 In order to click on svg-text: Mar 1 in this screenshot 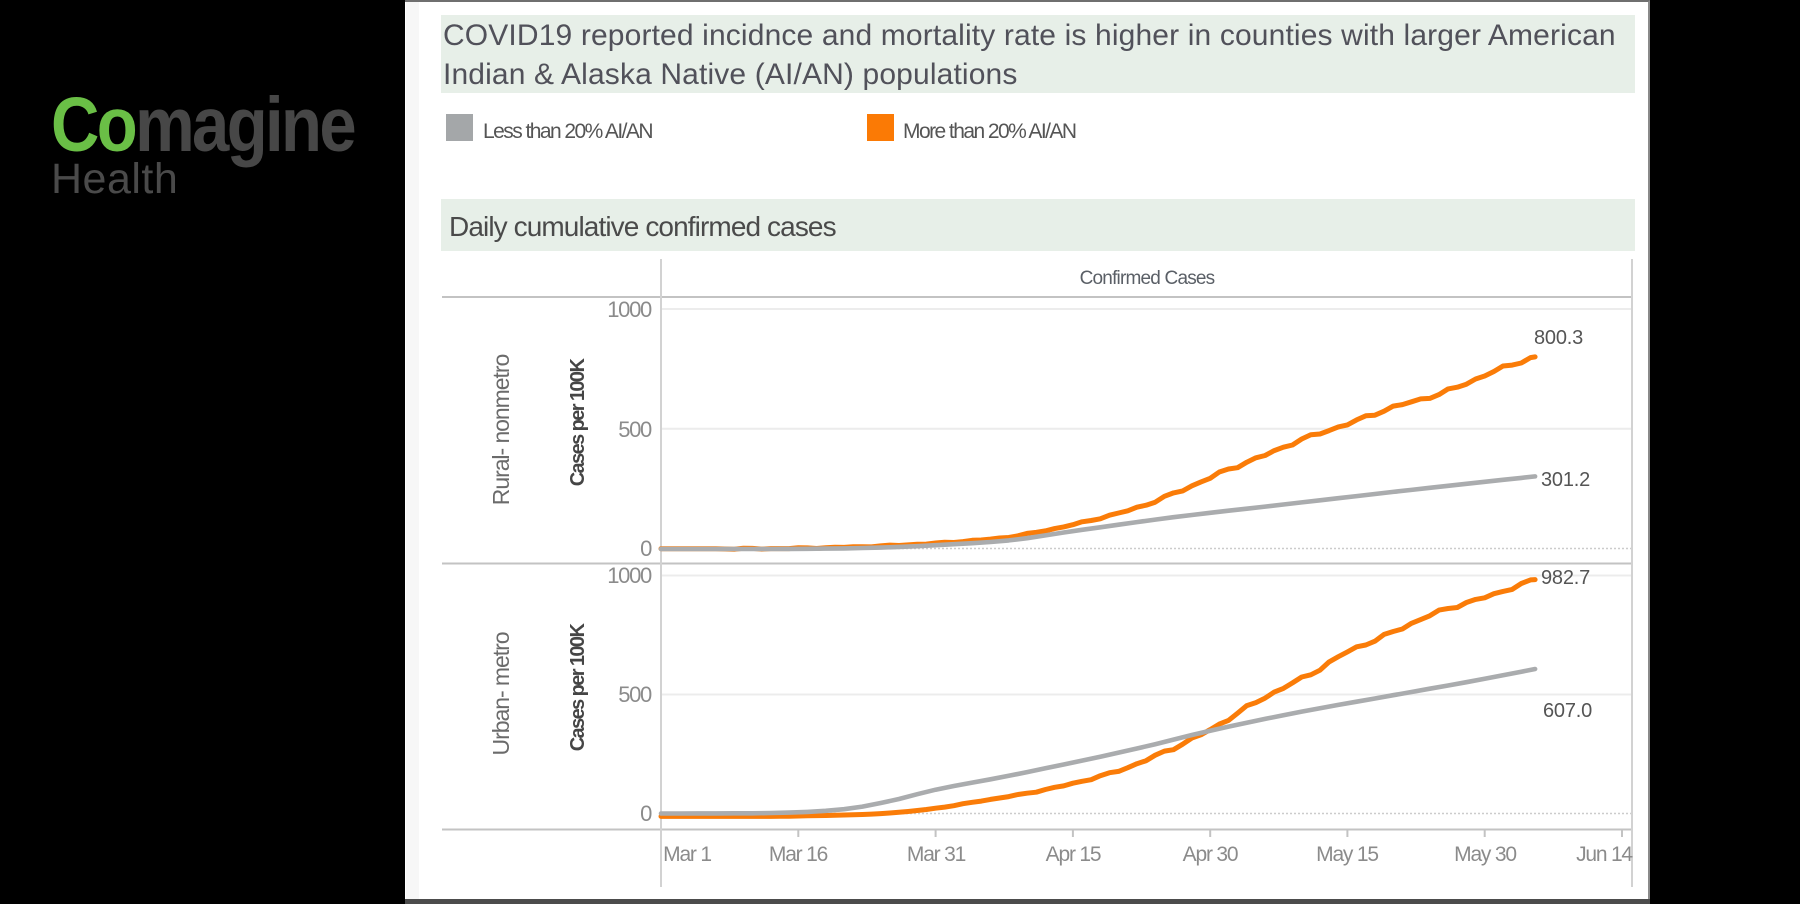, I will do `click(687, 854)`.